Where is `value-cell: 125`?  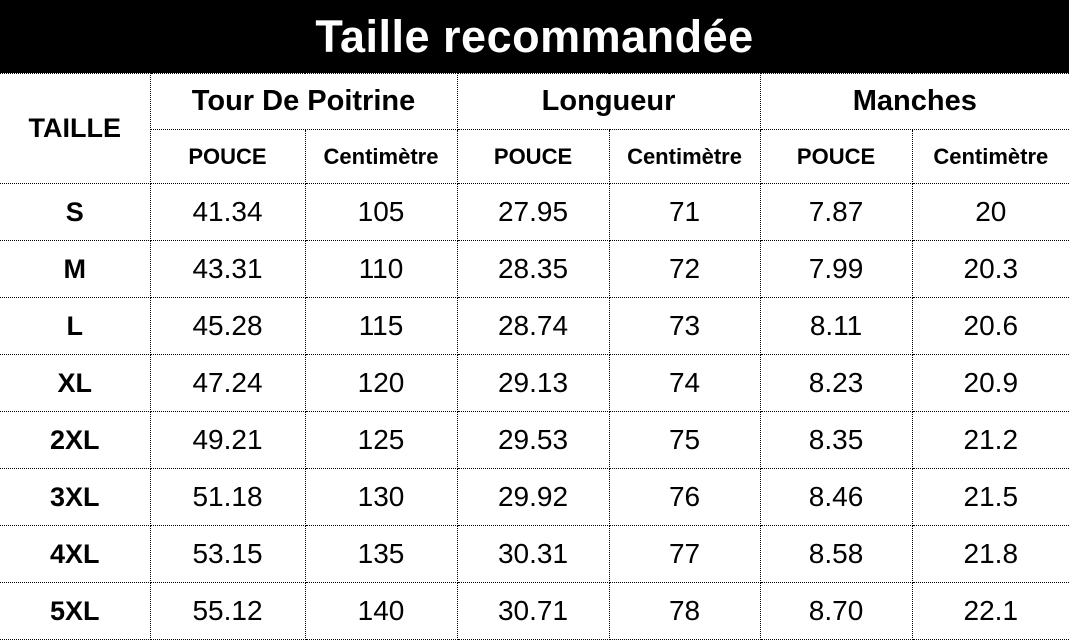
value-cell: 125 is located at coordinates (381, 440).